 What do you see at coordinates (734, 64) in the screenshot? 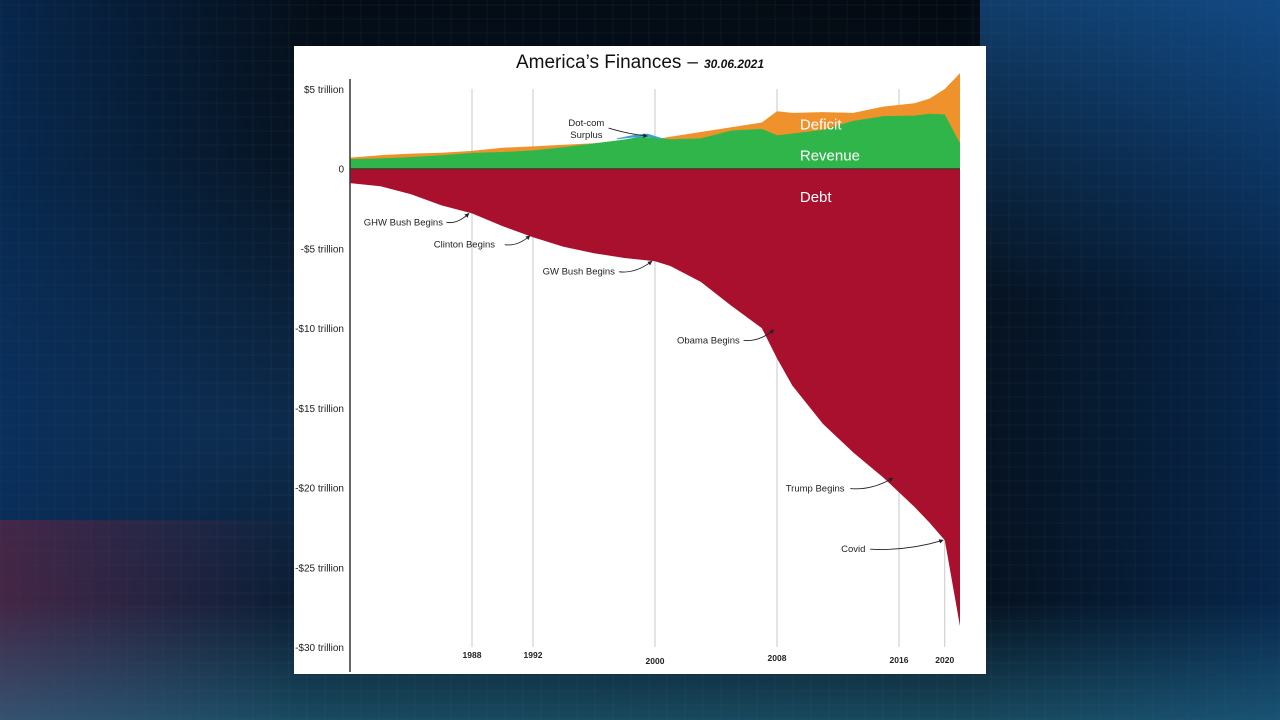
I see `chart-date: 30.06.2021` at bounding box center [734, 64].